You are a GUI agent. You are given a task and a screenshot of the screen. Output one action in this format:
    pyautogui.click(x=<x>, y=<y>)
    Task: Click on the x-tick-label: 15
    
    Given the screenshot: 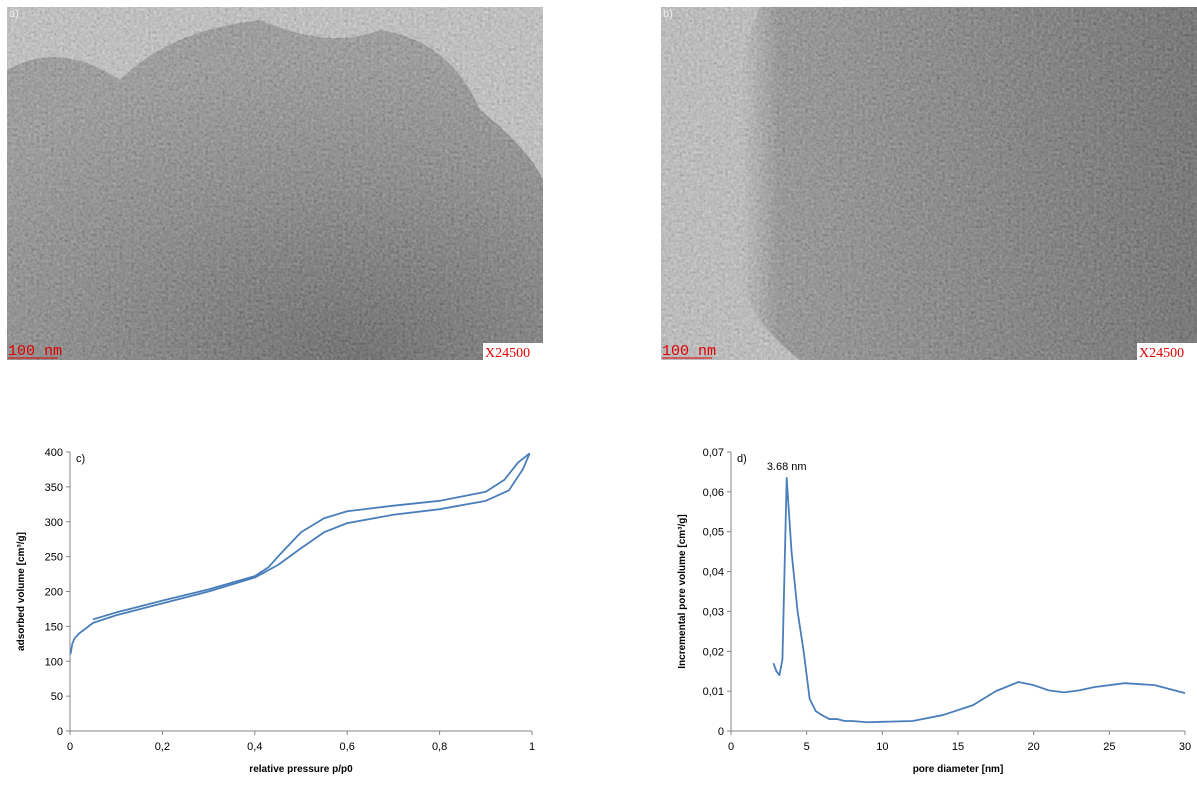 What is the action you would take?
    pyautogui.click(x=958, y=747)
    